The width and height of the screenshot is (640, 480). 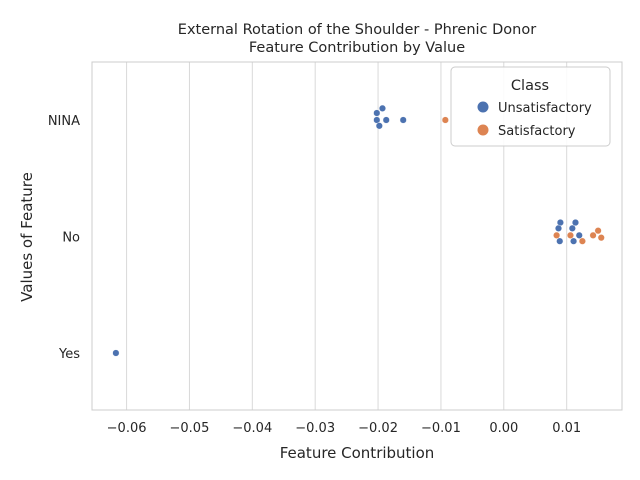 What do you see at coordinates (127, 428) in the screenshot?
I see `x-tick-label: −0.06` at bounding box center [127, 428].